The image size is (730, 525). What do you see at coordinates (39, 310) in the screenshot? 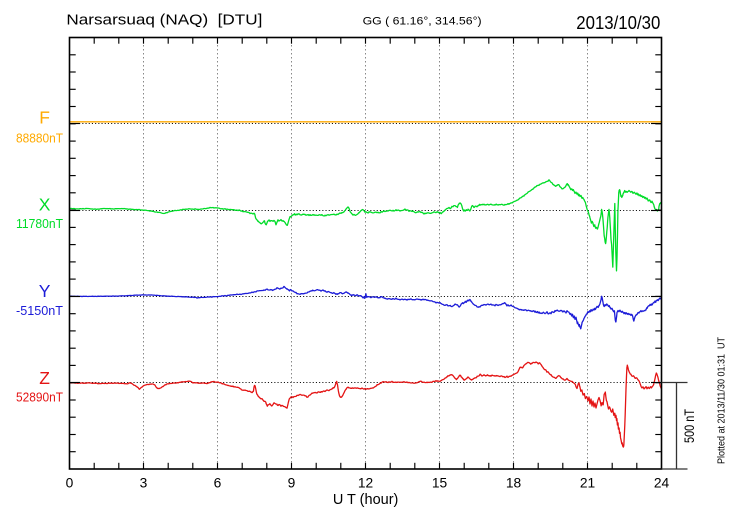
I see `svg-text: -5150nT` at bounding box center [39, 310].